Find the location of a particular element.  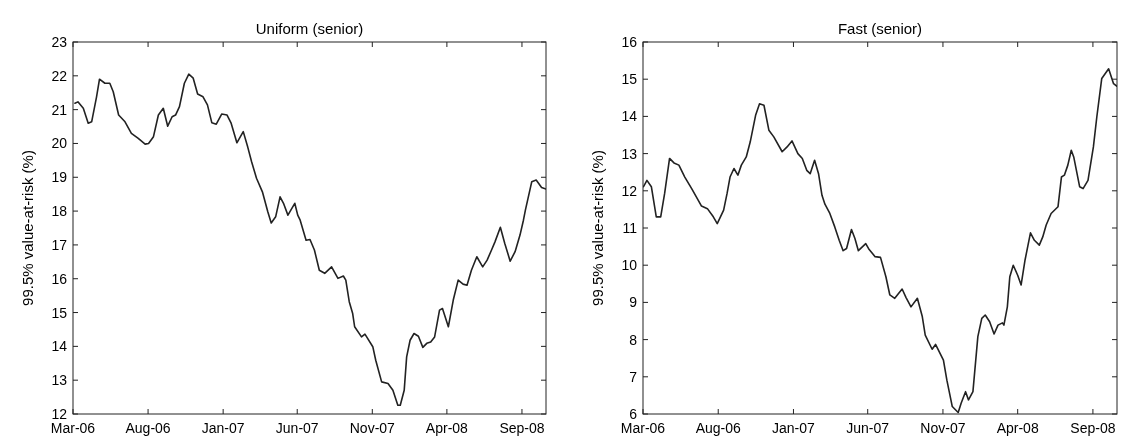

y-tick-label: 11 is located at coordinates (630, 228).